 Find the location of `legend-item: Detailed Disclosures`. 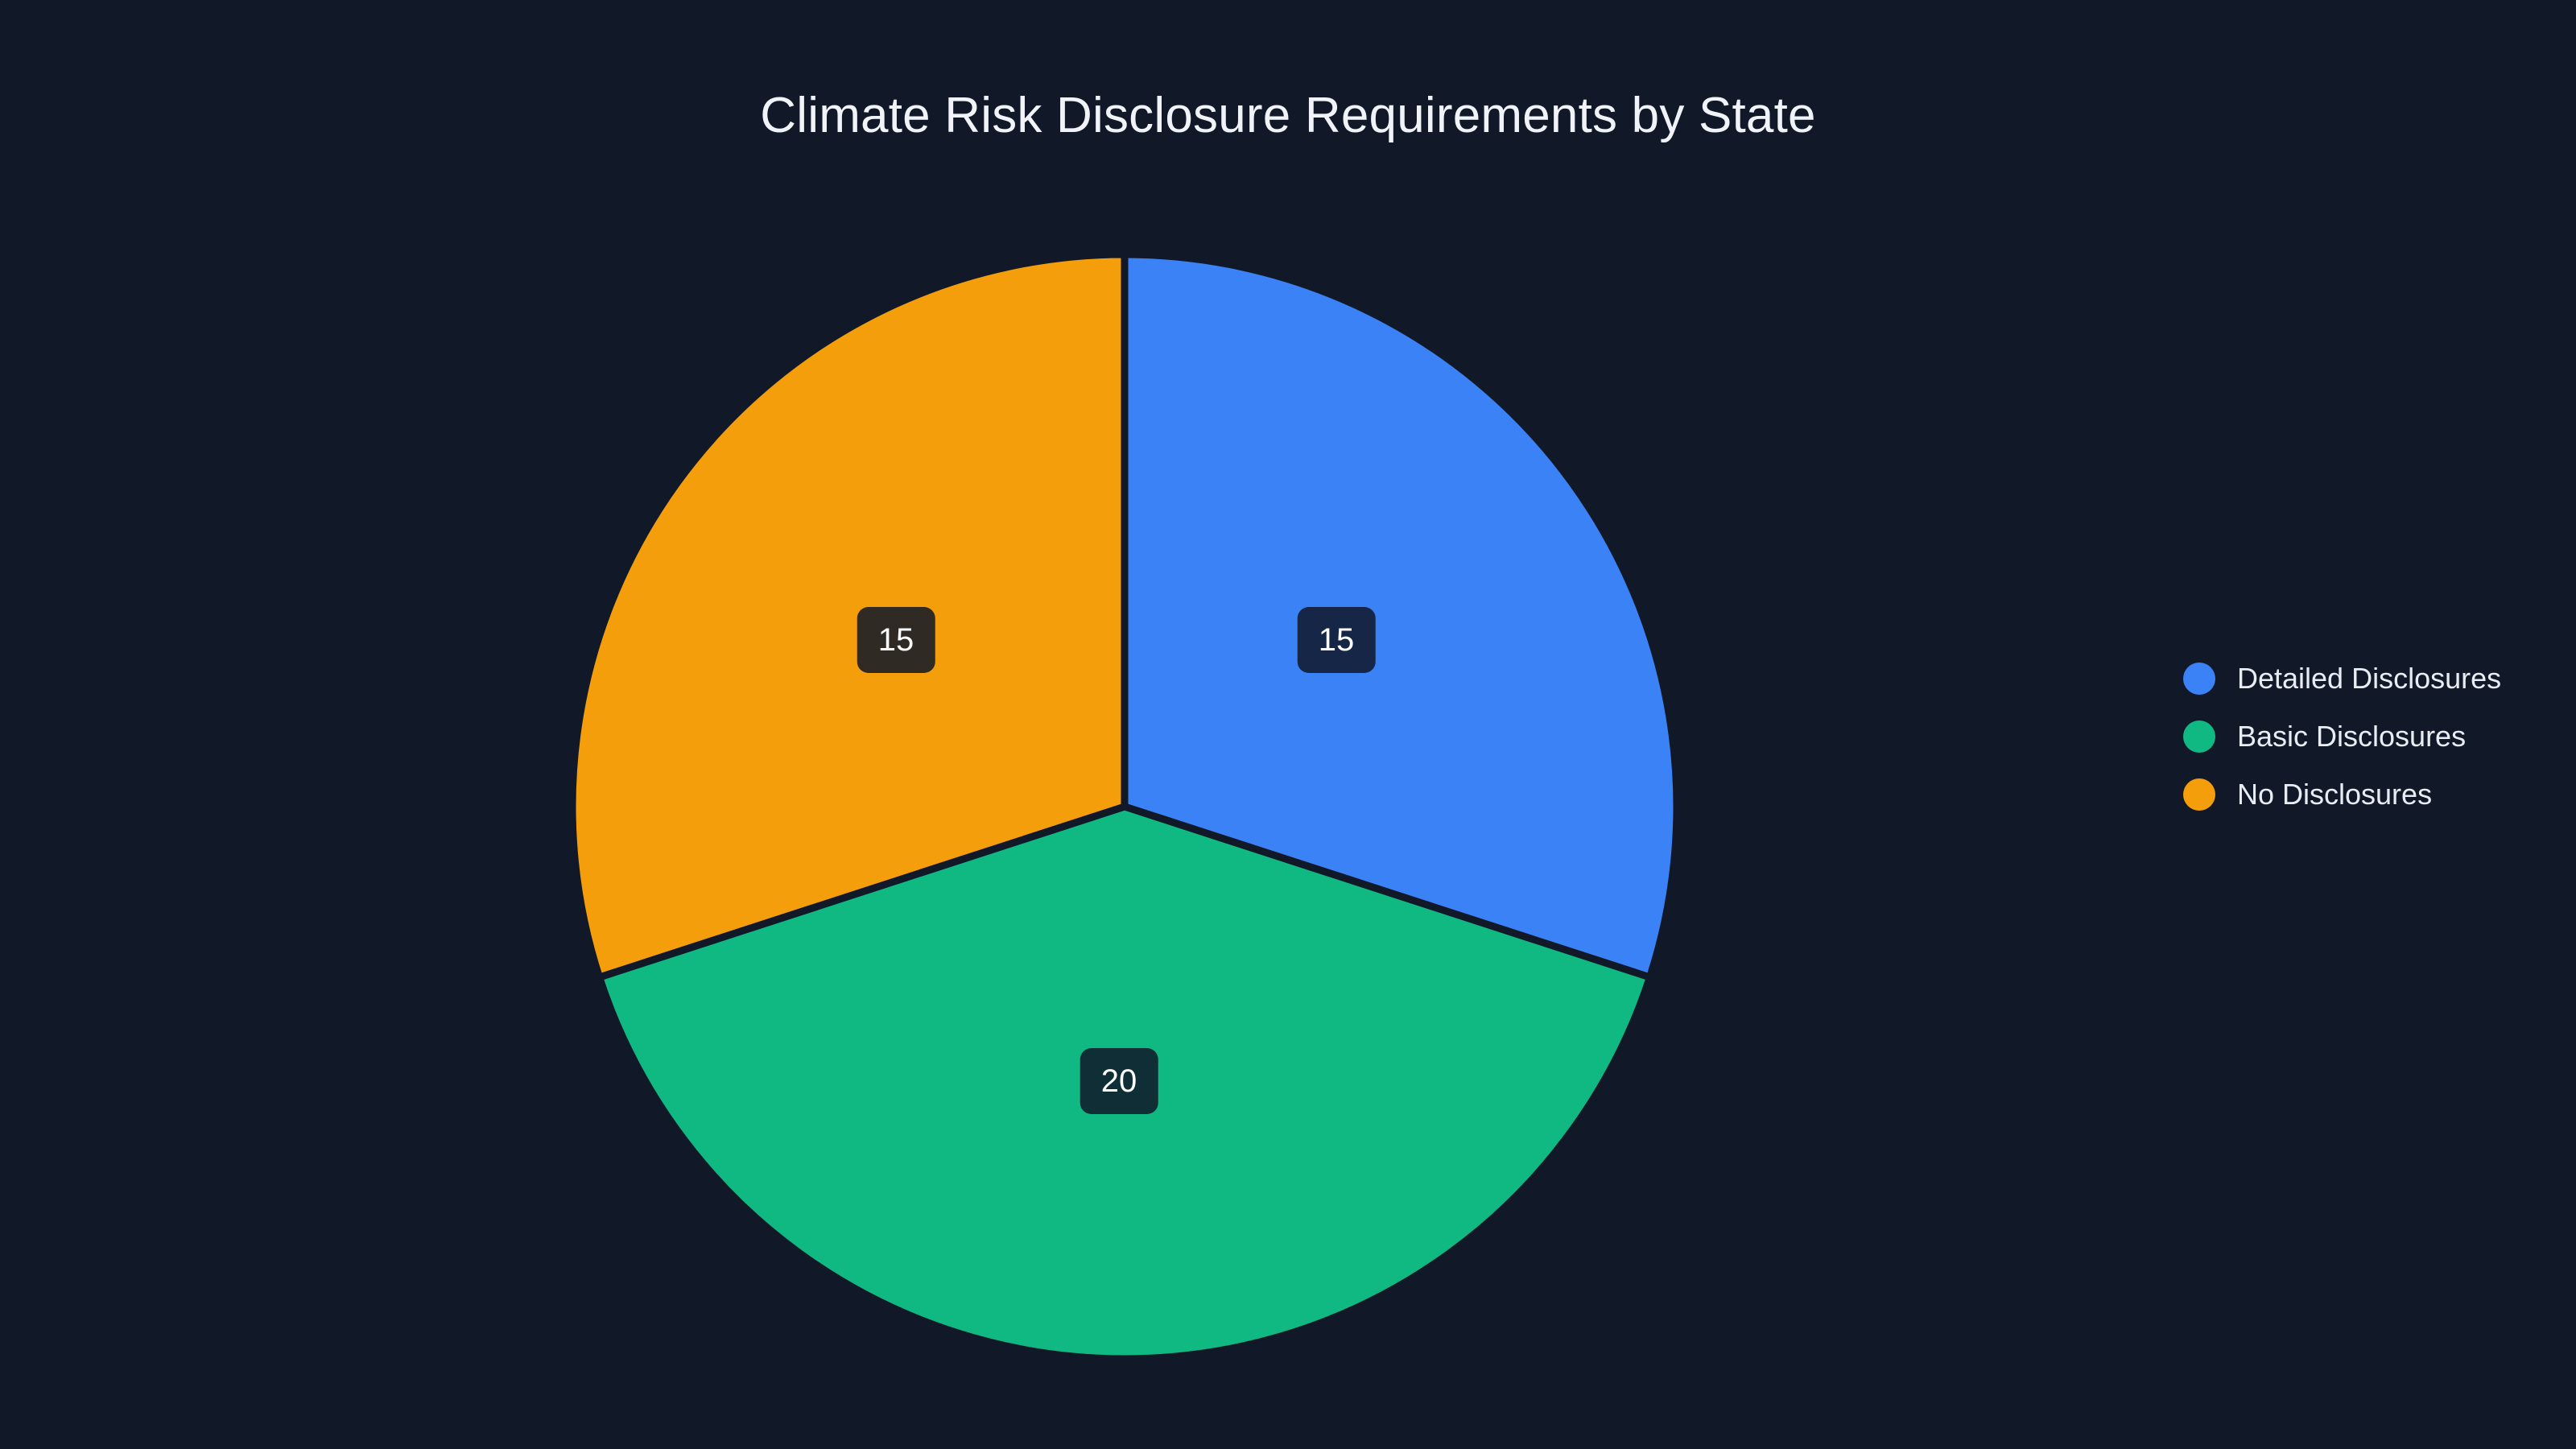

legend-item: Detailed Disclosures is located at coordinates (2352, 679).